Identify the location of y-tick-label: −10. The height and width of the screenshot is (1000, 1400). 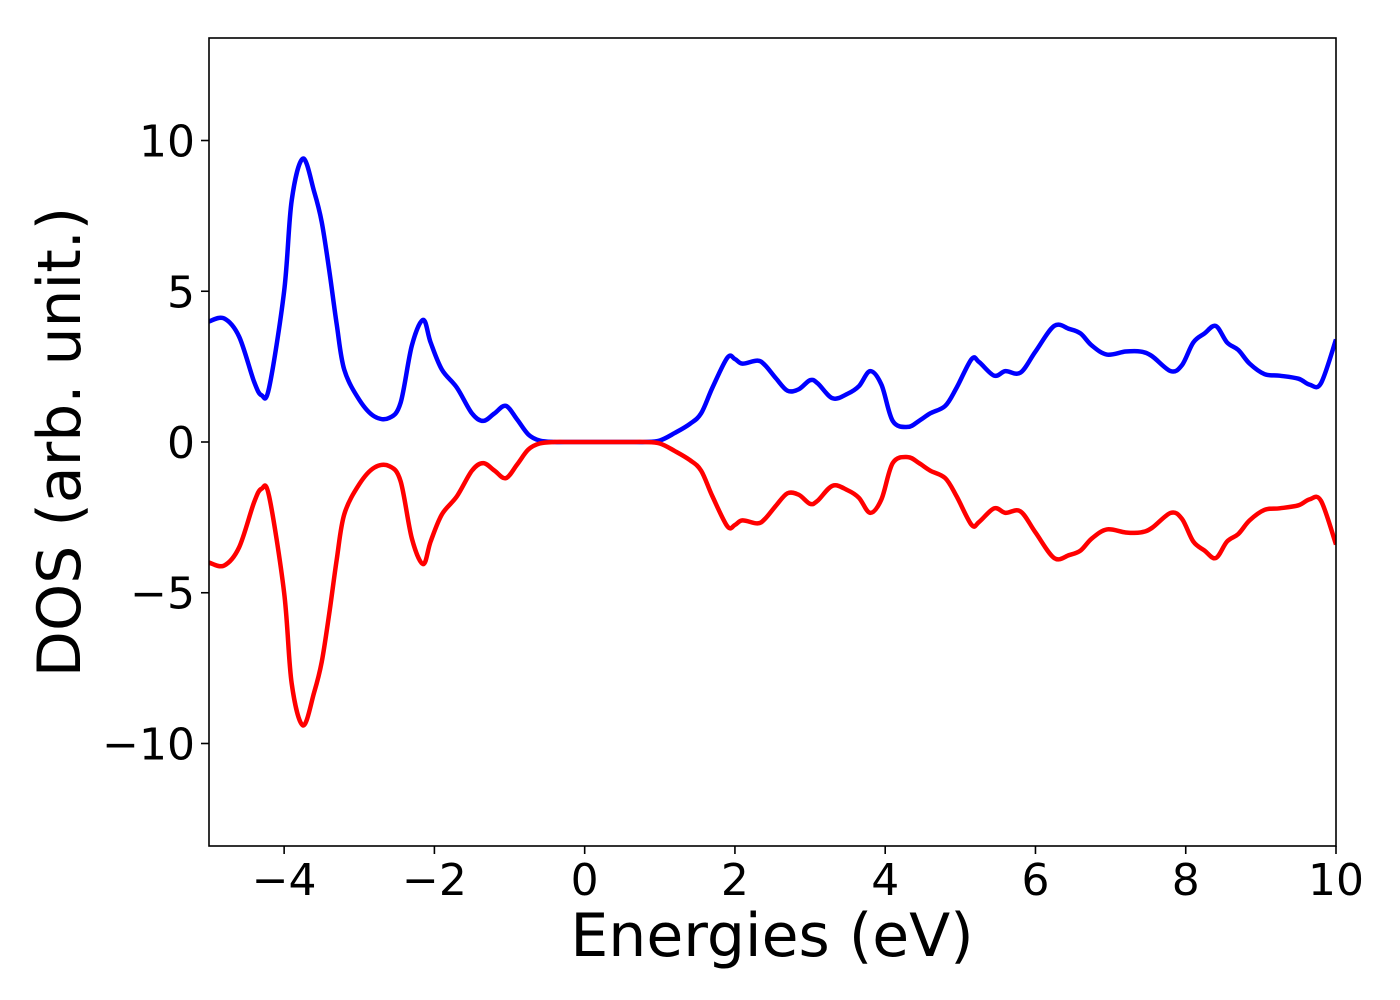
(148, 744).